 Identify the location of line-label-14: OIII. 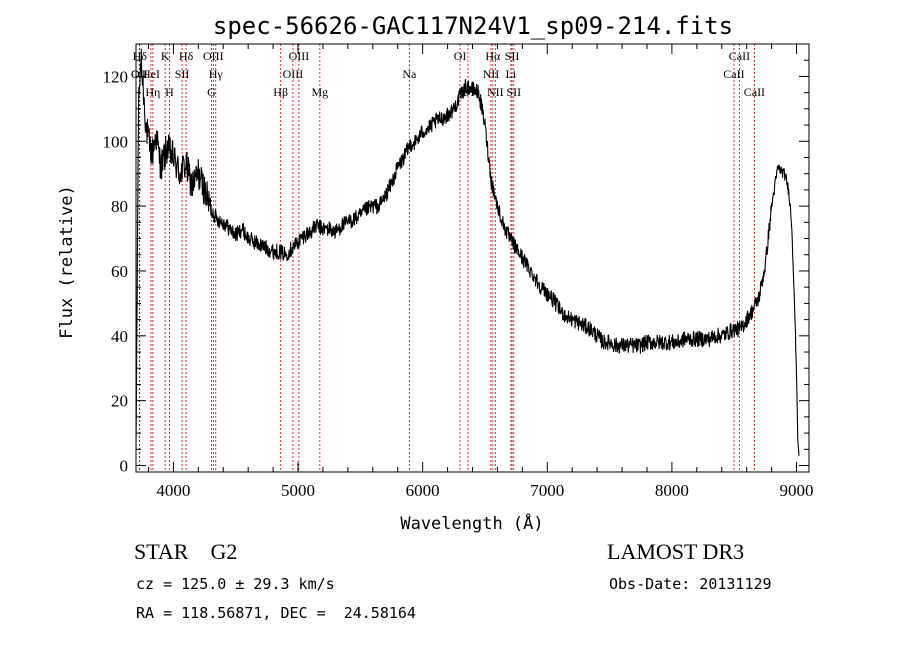
(293, 74).